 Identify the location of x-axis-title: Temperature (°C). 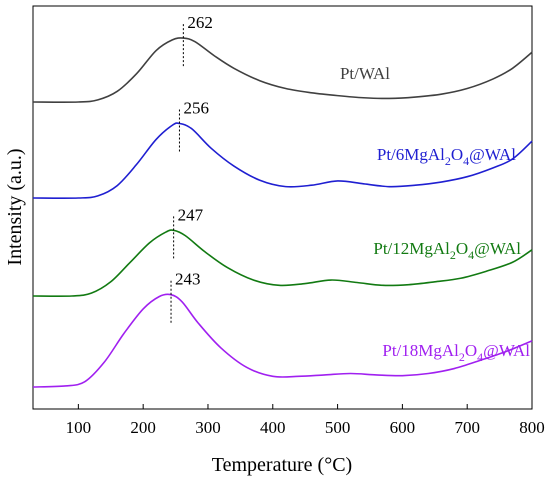
(282, 465).